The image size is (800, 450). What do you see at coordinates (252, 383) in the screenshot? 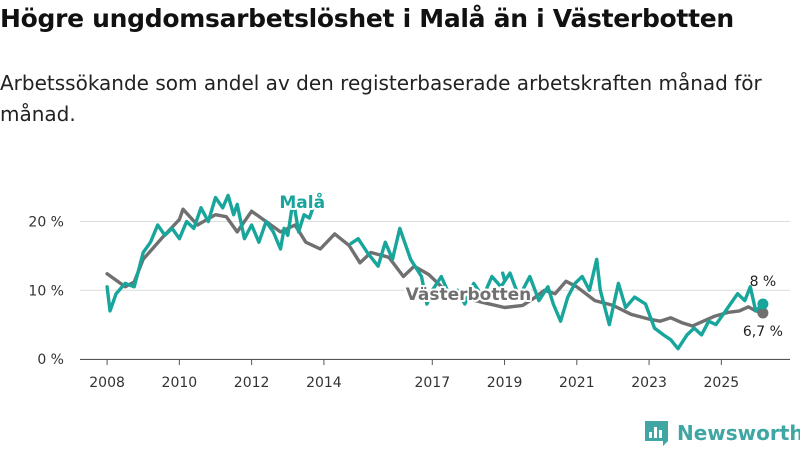
I see `x-tick-label: 2012` at bounding box center [252, 383].